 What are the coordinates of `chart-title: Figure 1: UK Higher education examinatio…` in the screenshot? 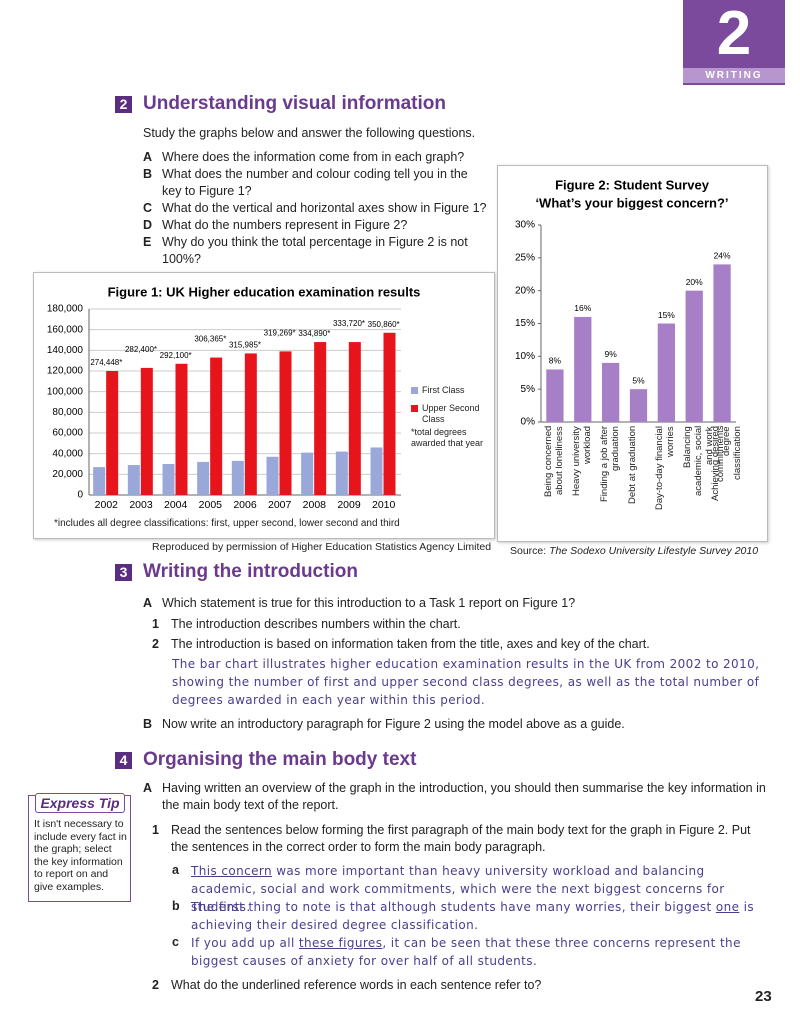 It's located at (264, 291).